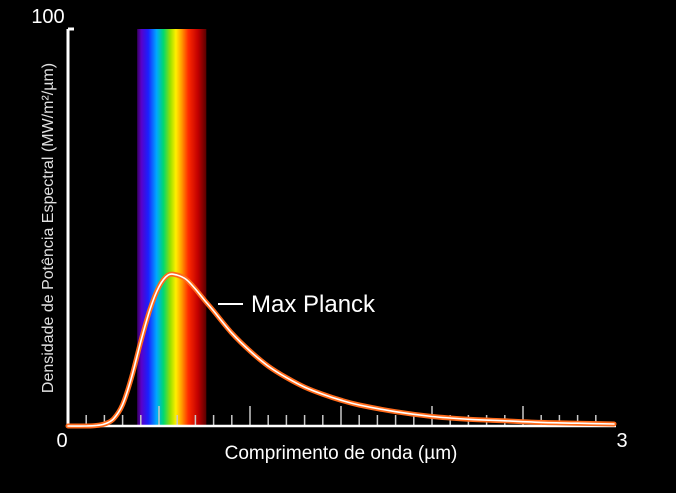 This screenshot has width=676, height=493. I want to click on y-axis-line, so click(70, 226).